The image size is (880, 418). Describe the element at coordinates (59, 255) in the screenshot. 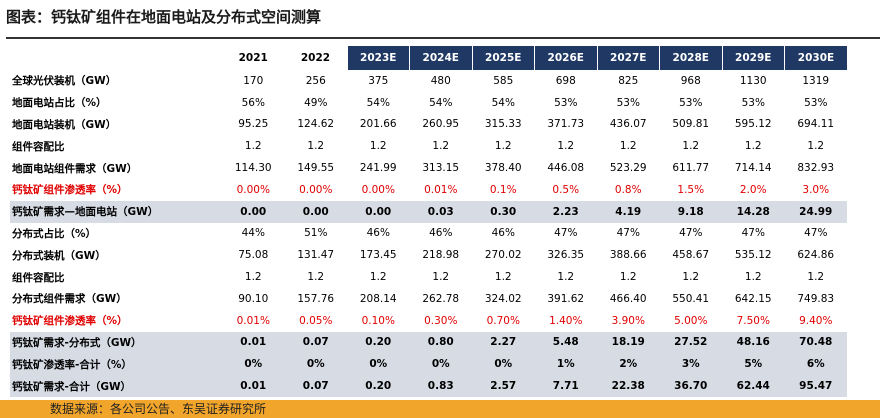

I see `row-label: 分布式装机（GW）` at that location.